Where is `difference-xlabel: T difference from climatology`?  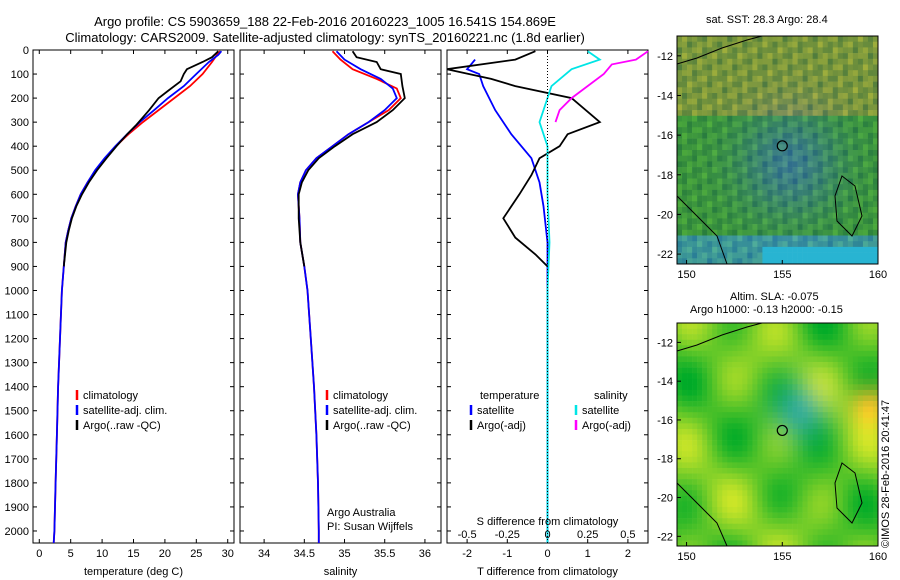 difference-xlabel: T difference from climatology is located at coordinates (547, 572).